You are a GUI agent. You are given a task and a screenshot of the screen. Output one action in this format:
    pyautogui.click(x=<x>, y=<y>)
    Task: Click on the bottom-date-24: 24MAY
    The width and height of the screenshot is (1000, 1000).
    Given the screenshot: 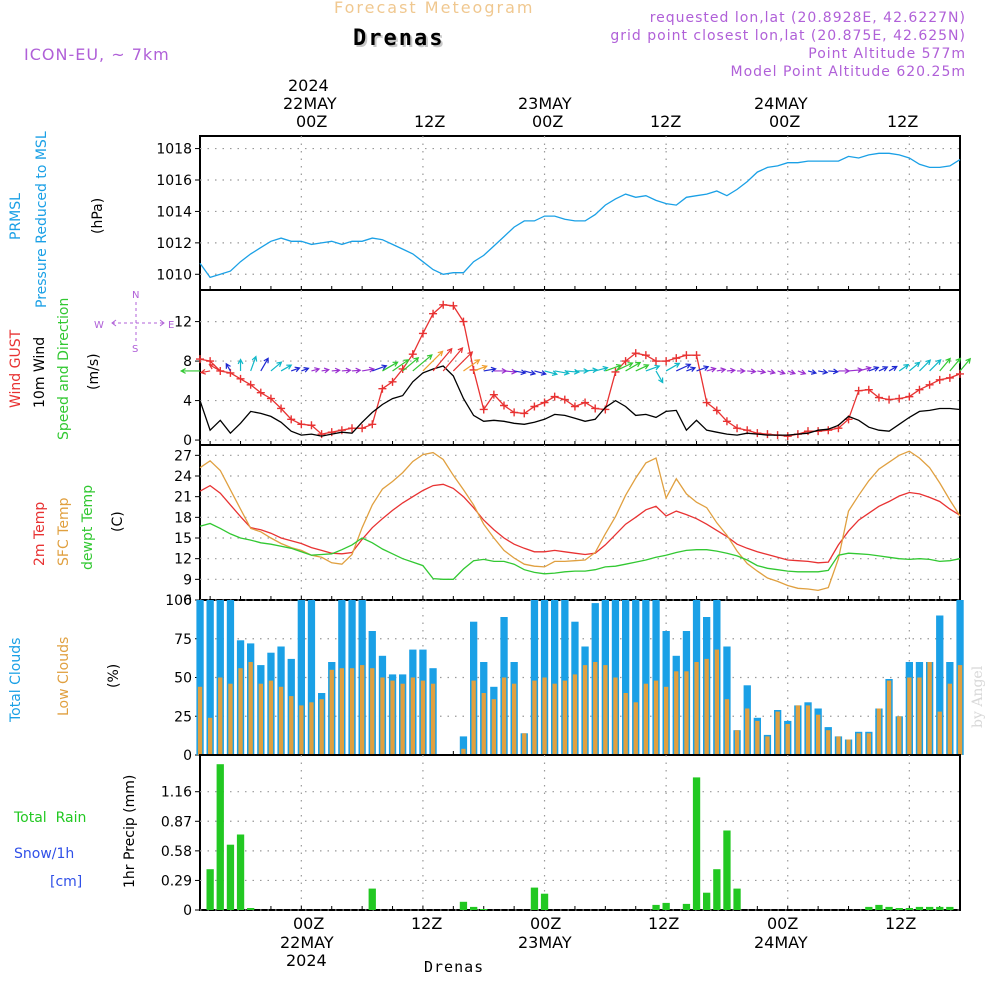 What is the action you would take?
    pyautogui.click(x=781, y=942)
    